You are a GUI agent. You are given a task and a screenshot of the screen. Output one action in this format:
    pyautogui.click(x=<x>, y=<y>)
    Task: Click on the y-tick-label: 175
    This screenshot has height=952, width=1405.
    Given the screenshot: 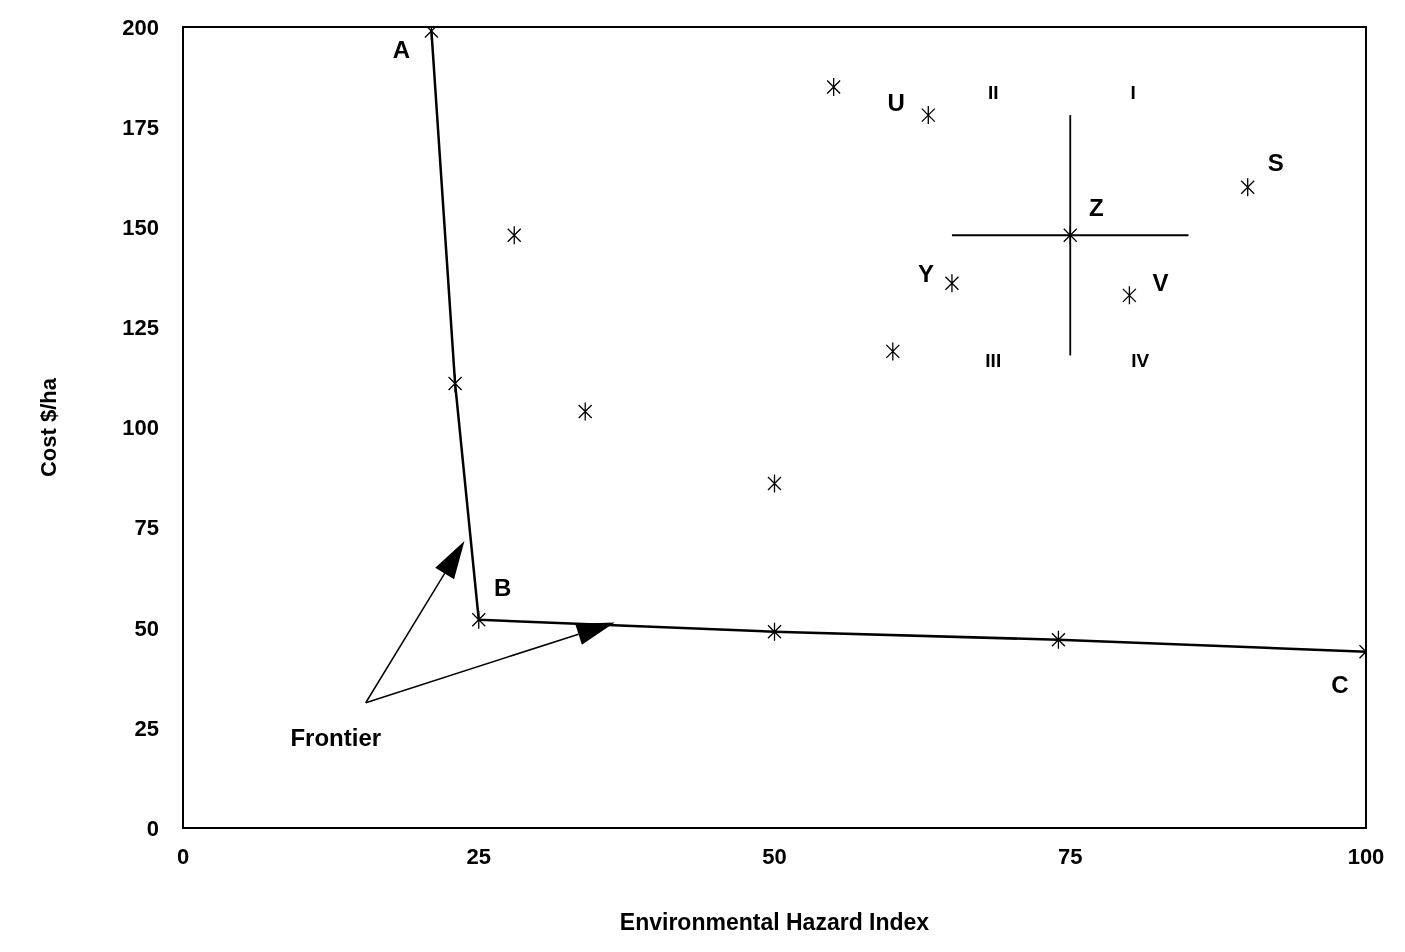 What is the action you would take?
    pyautogui.click(x=140, y=127)
    